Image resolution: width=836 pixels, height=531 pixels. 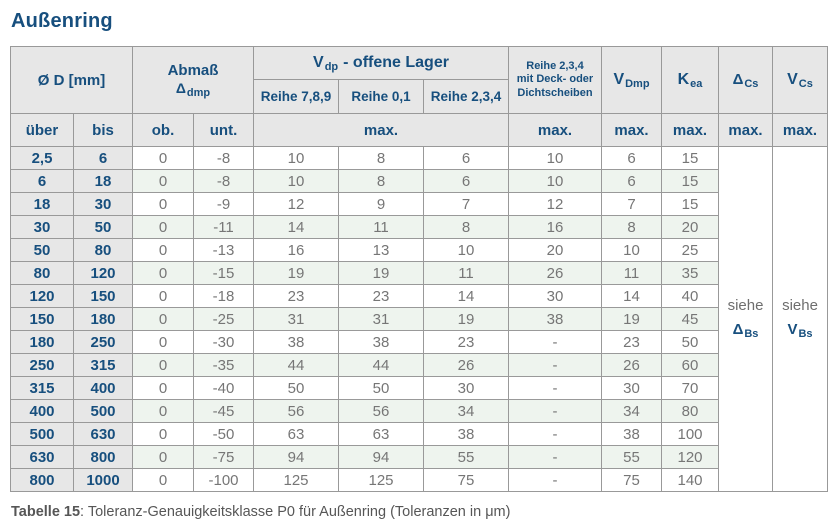 What do you see at coordinates (42, 388) in the screenshot?
I see `ueber-value: 315` at bounding box center [42, 388].